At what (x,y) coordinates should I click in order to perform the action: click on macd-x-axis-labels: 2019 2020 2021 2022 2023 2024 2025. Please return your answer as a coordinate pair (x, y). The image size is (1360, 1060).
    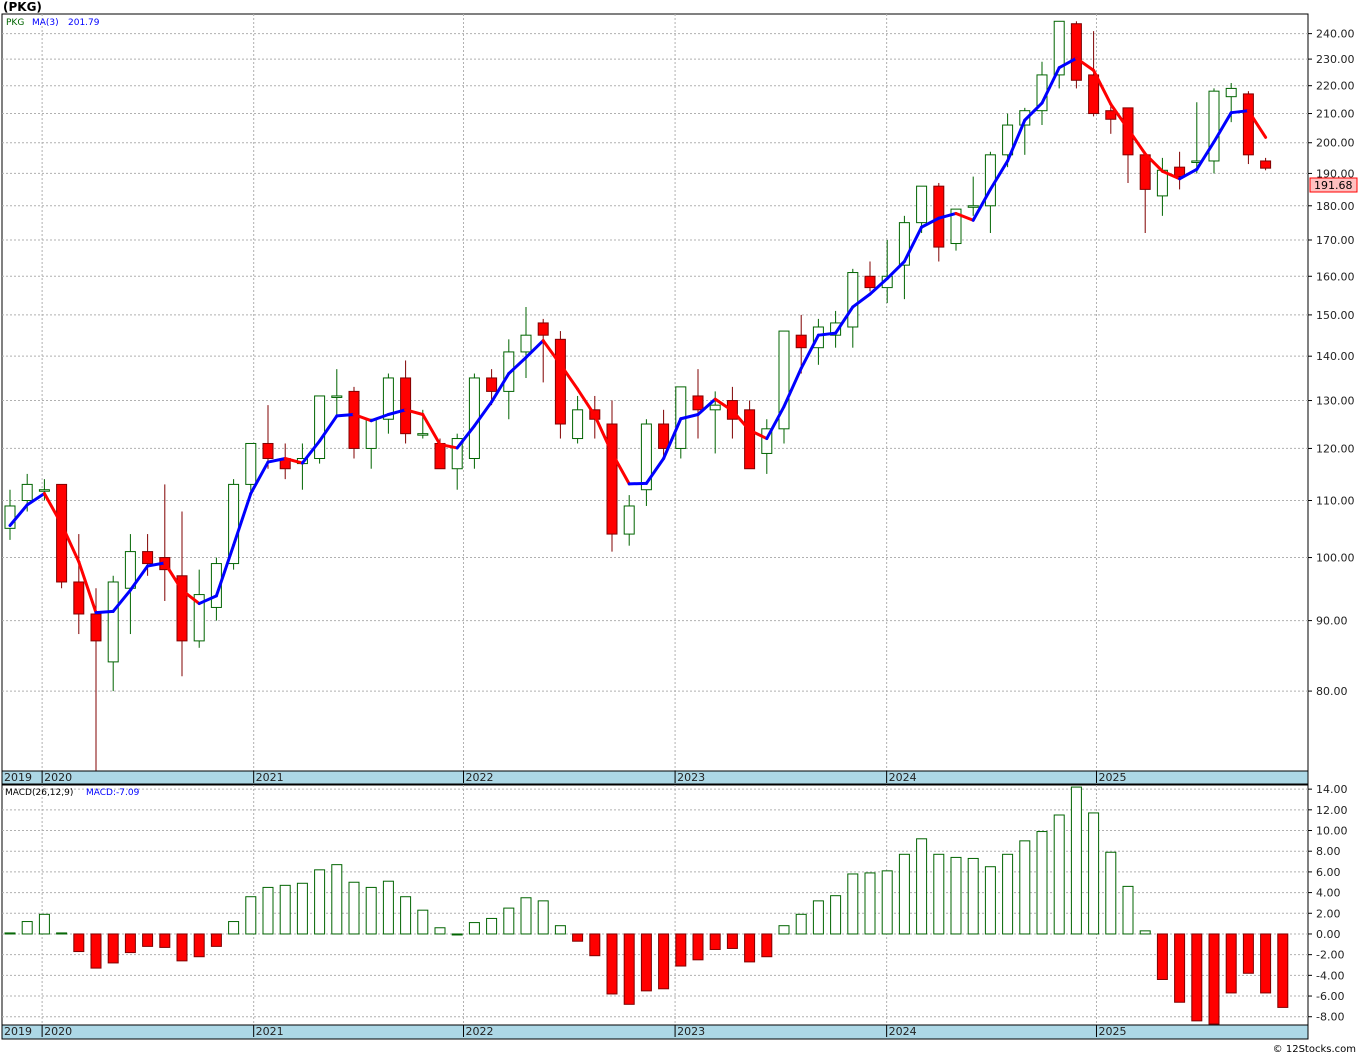
    Looking at the image, I should click on (565, 1031).